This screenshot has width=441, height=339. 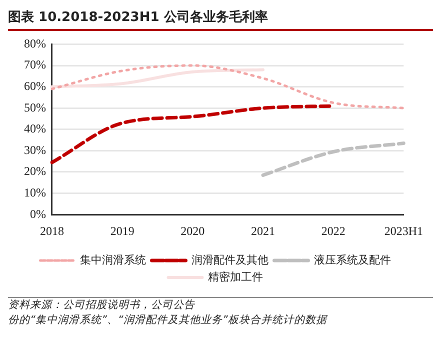 I want to click on y-tick-label: 60%, so click(x=35, y=85).